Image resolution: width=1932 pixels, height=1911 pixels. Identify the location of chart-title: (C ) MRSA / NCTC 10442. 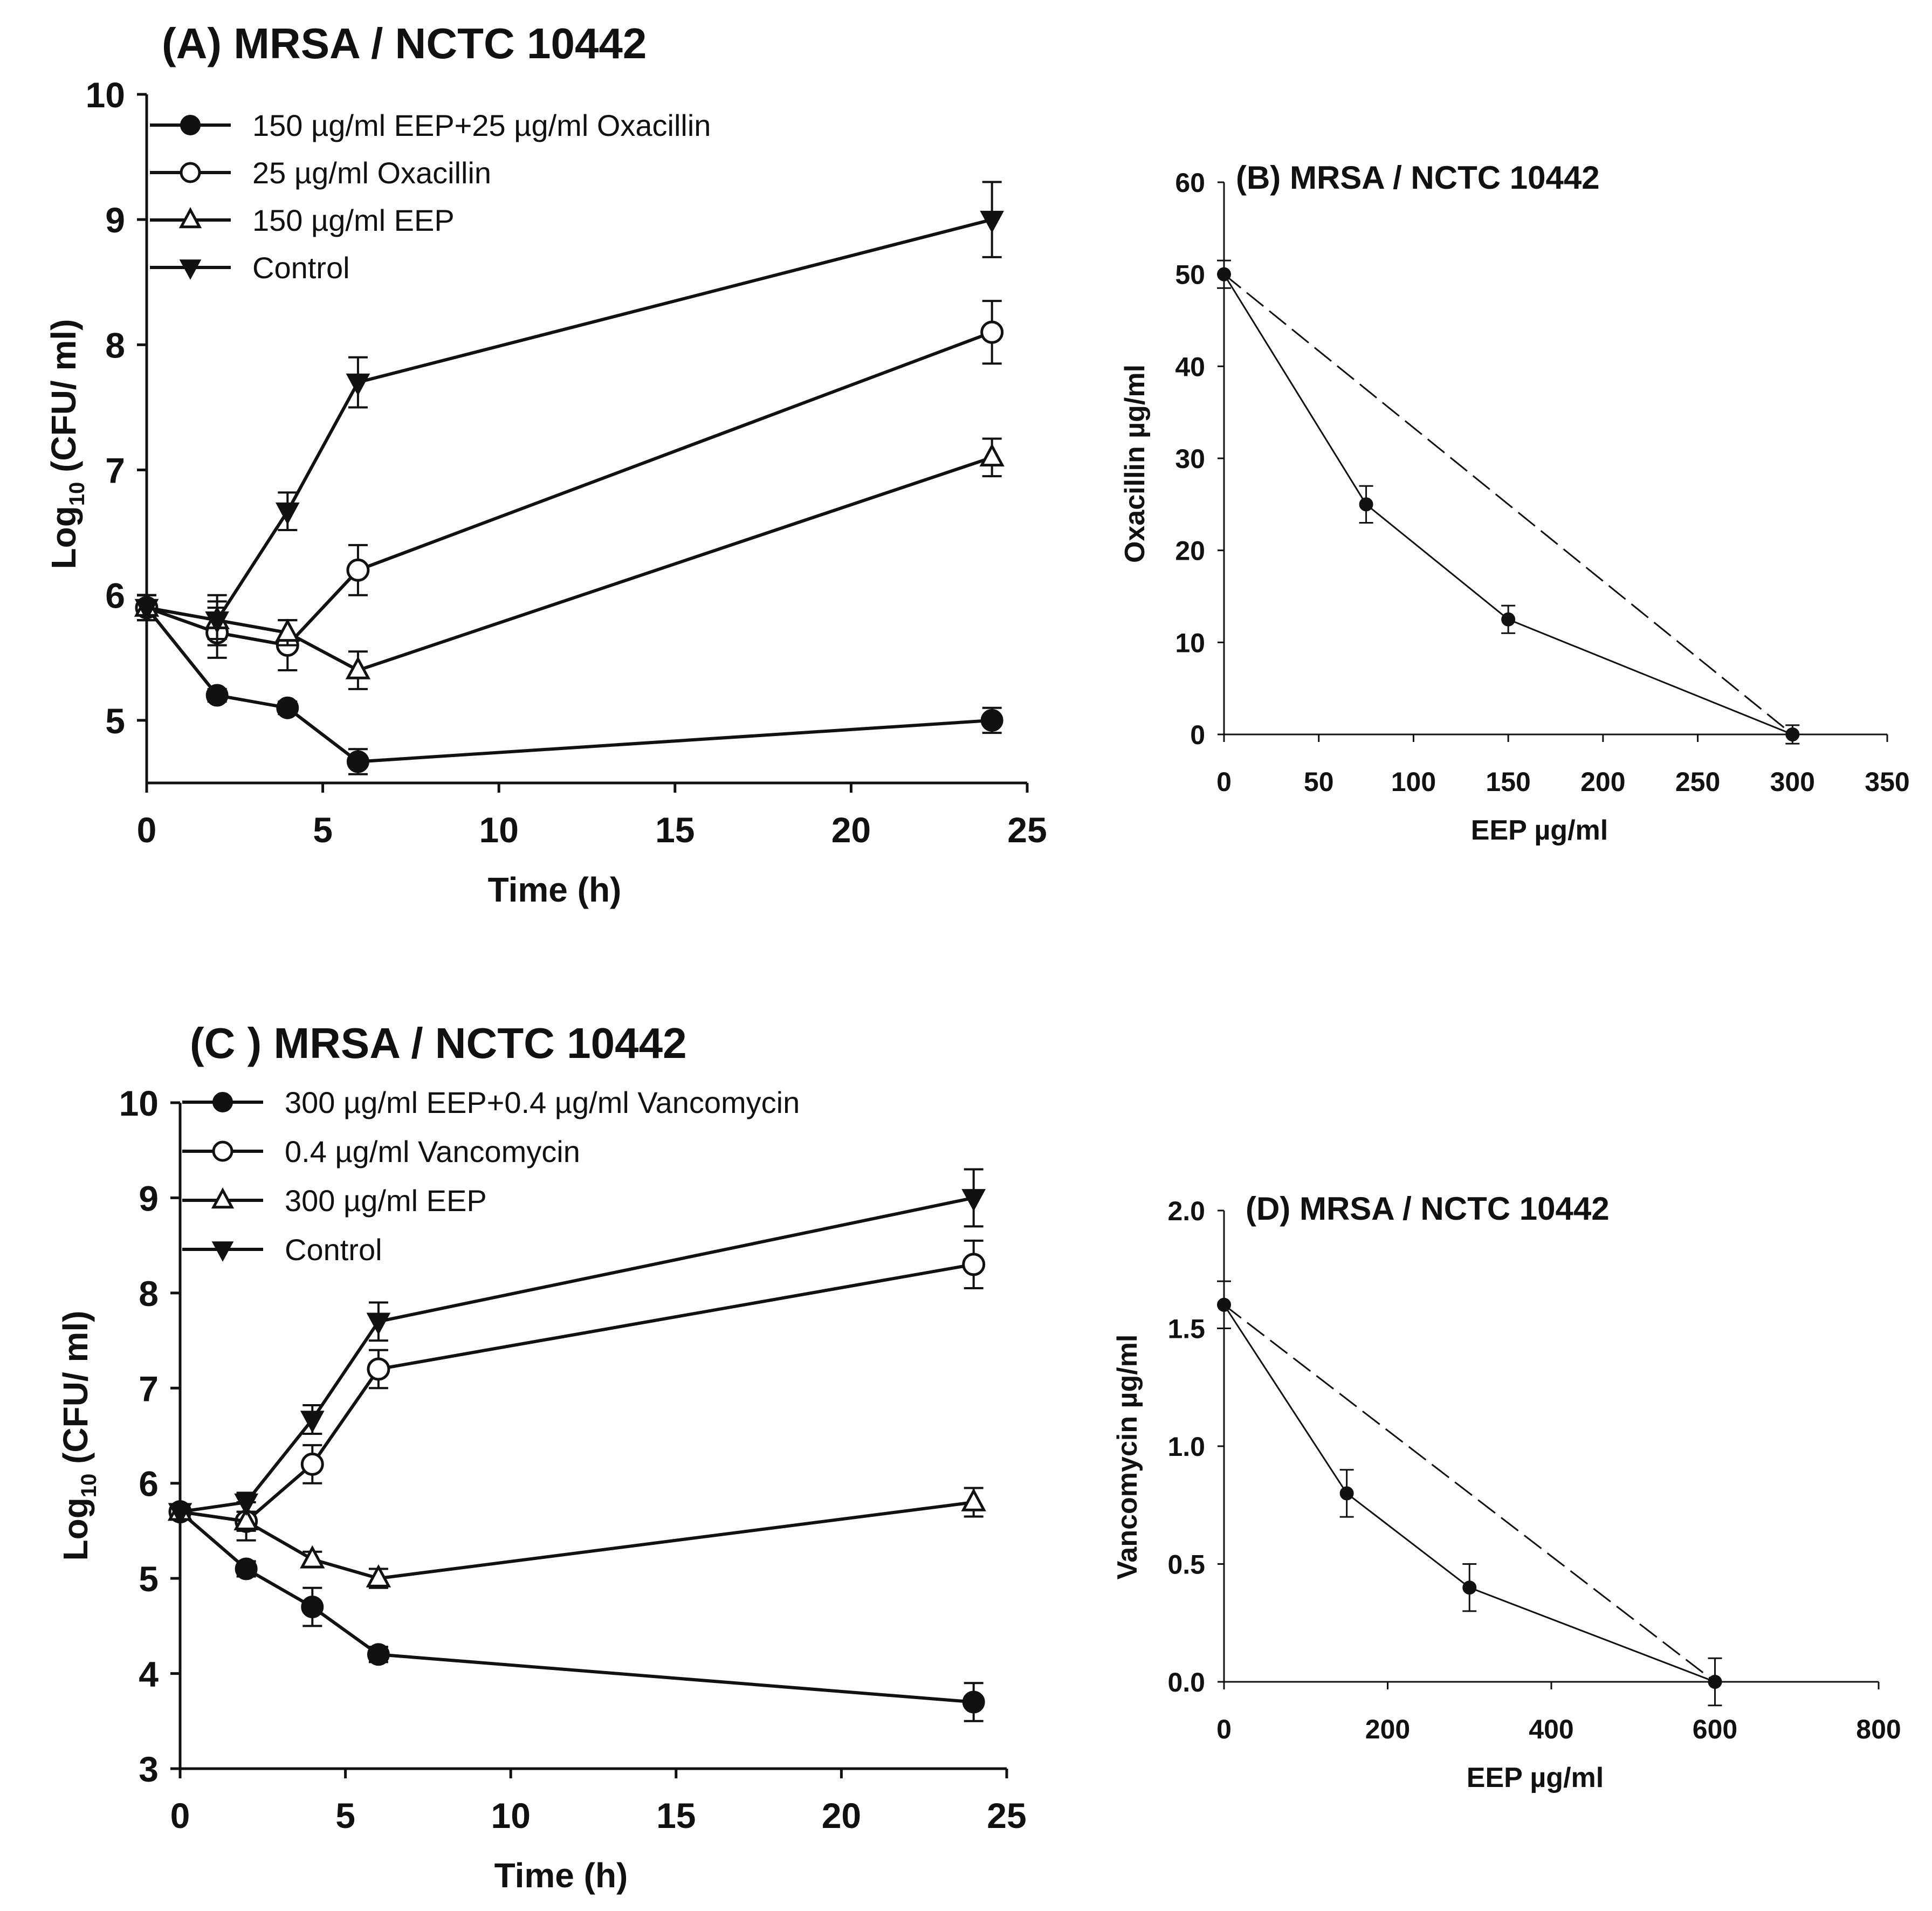
(438, 1043).